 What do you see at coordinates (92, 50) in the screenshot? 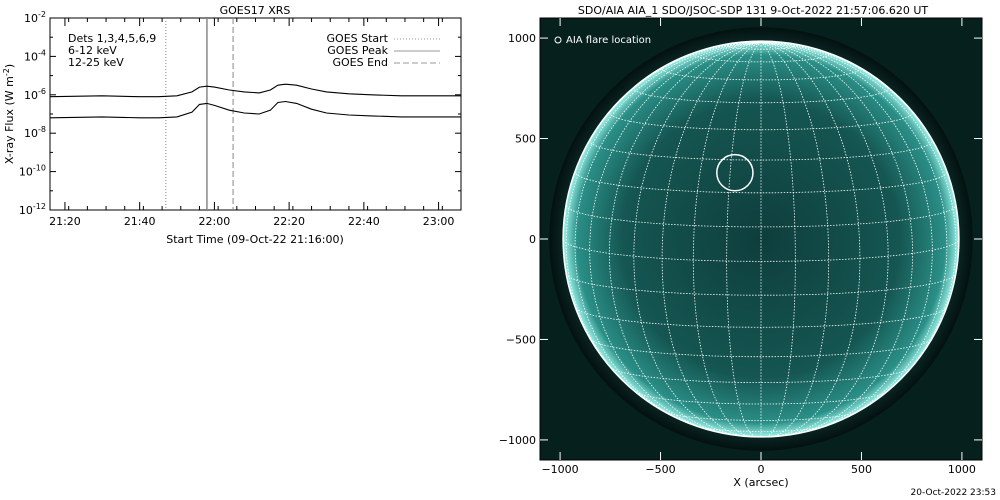
I see `band-label-6-12-kev: 6-12 keV` at bounding box center [92, 50].